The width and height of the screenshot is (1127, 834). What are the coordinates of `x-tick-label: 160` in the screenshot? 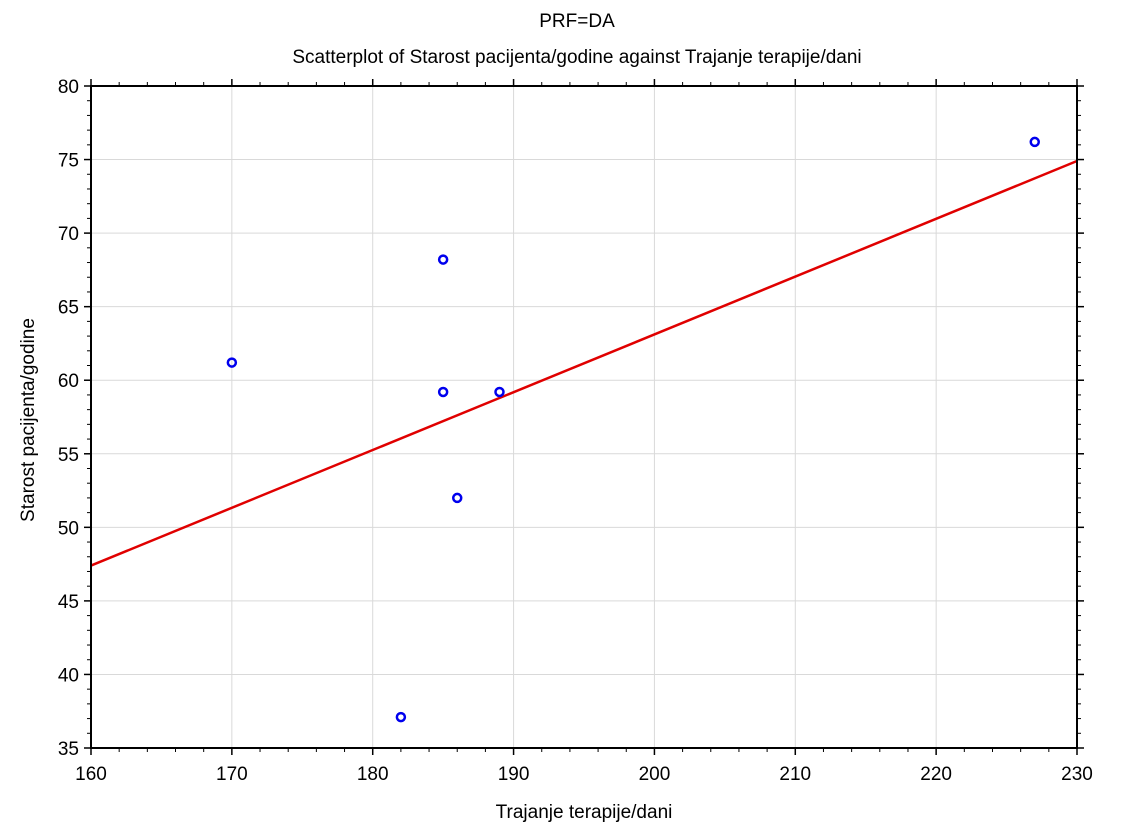 It's located at (91, 774).